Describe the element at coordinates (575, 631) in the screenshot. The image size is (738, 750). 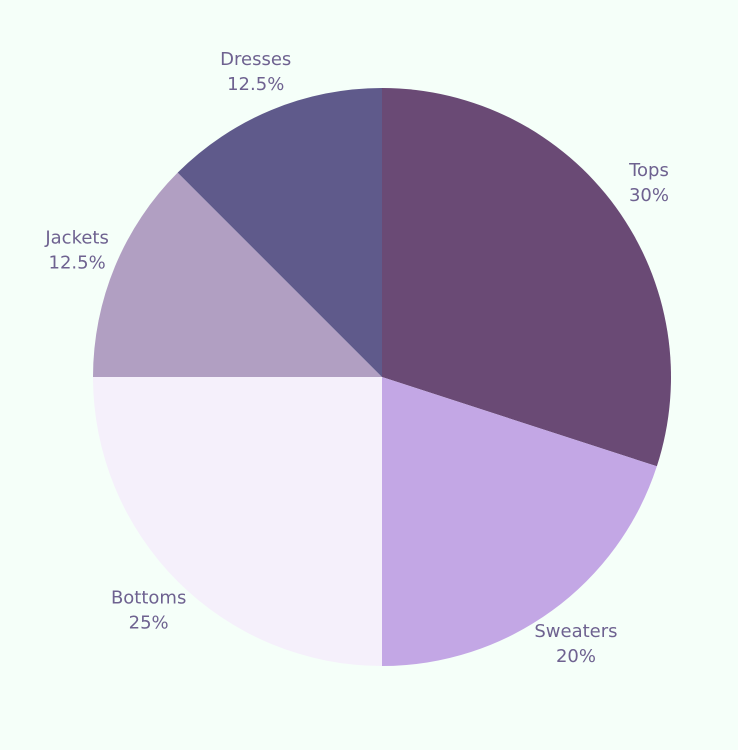
I see `slice-label: Sweaters` at that location.